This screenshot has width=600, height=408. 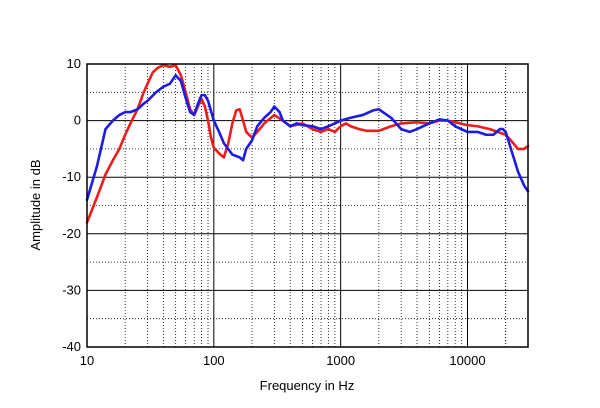 What do you see at coordinates (71, 176) in the screenshot?
I see `y-tick-label: -10` at bounding box center [71, 176].